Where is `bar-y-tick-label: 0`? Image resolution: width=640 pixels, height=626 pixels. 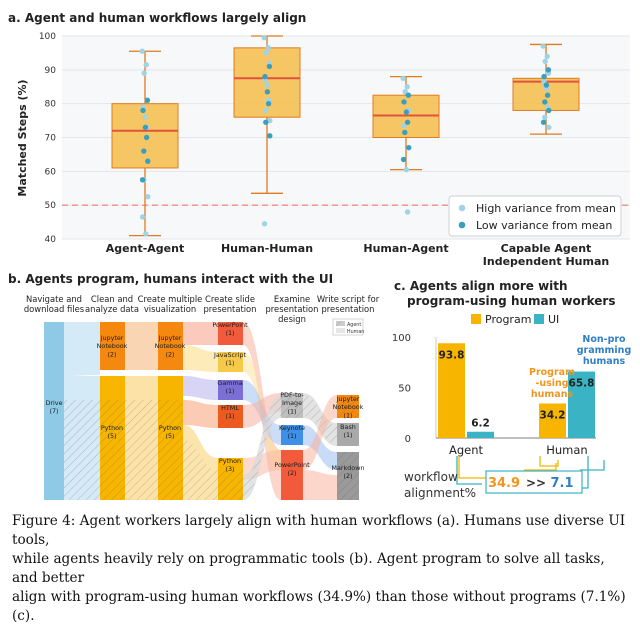
bar-y-tick-label: 0 is located at coordinates (408, 439).